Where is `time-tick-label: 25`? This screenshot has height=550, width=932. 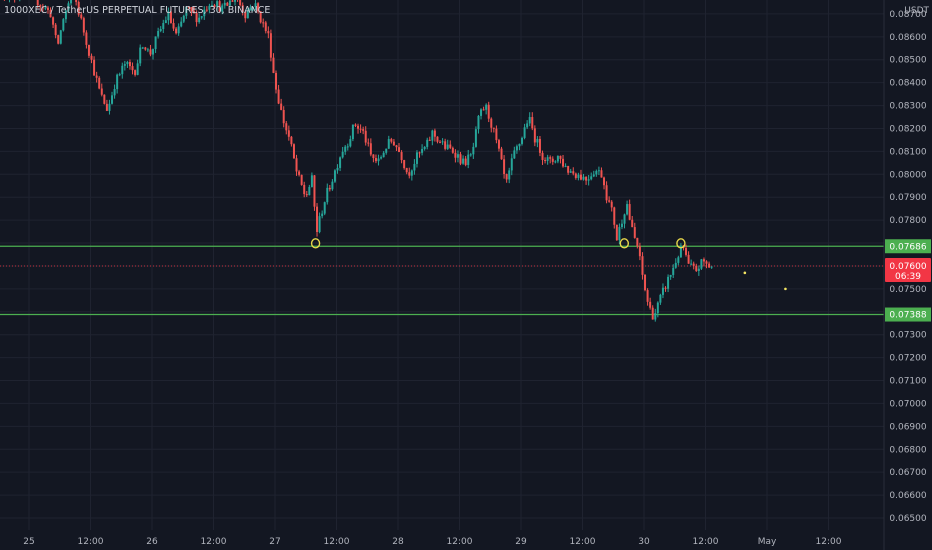 time-tick-label: 25 is located at coordinates (28, 542).